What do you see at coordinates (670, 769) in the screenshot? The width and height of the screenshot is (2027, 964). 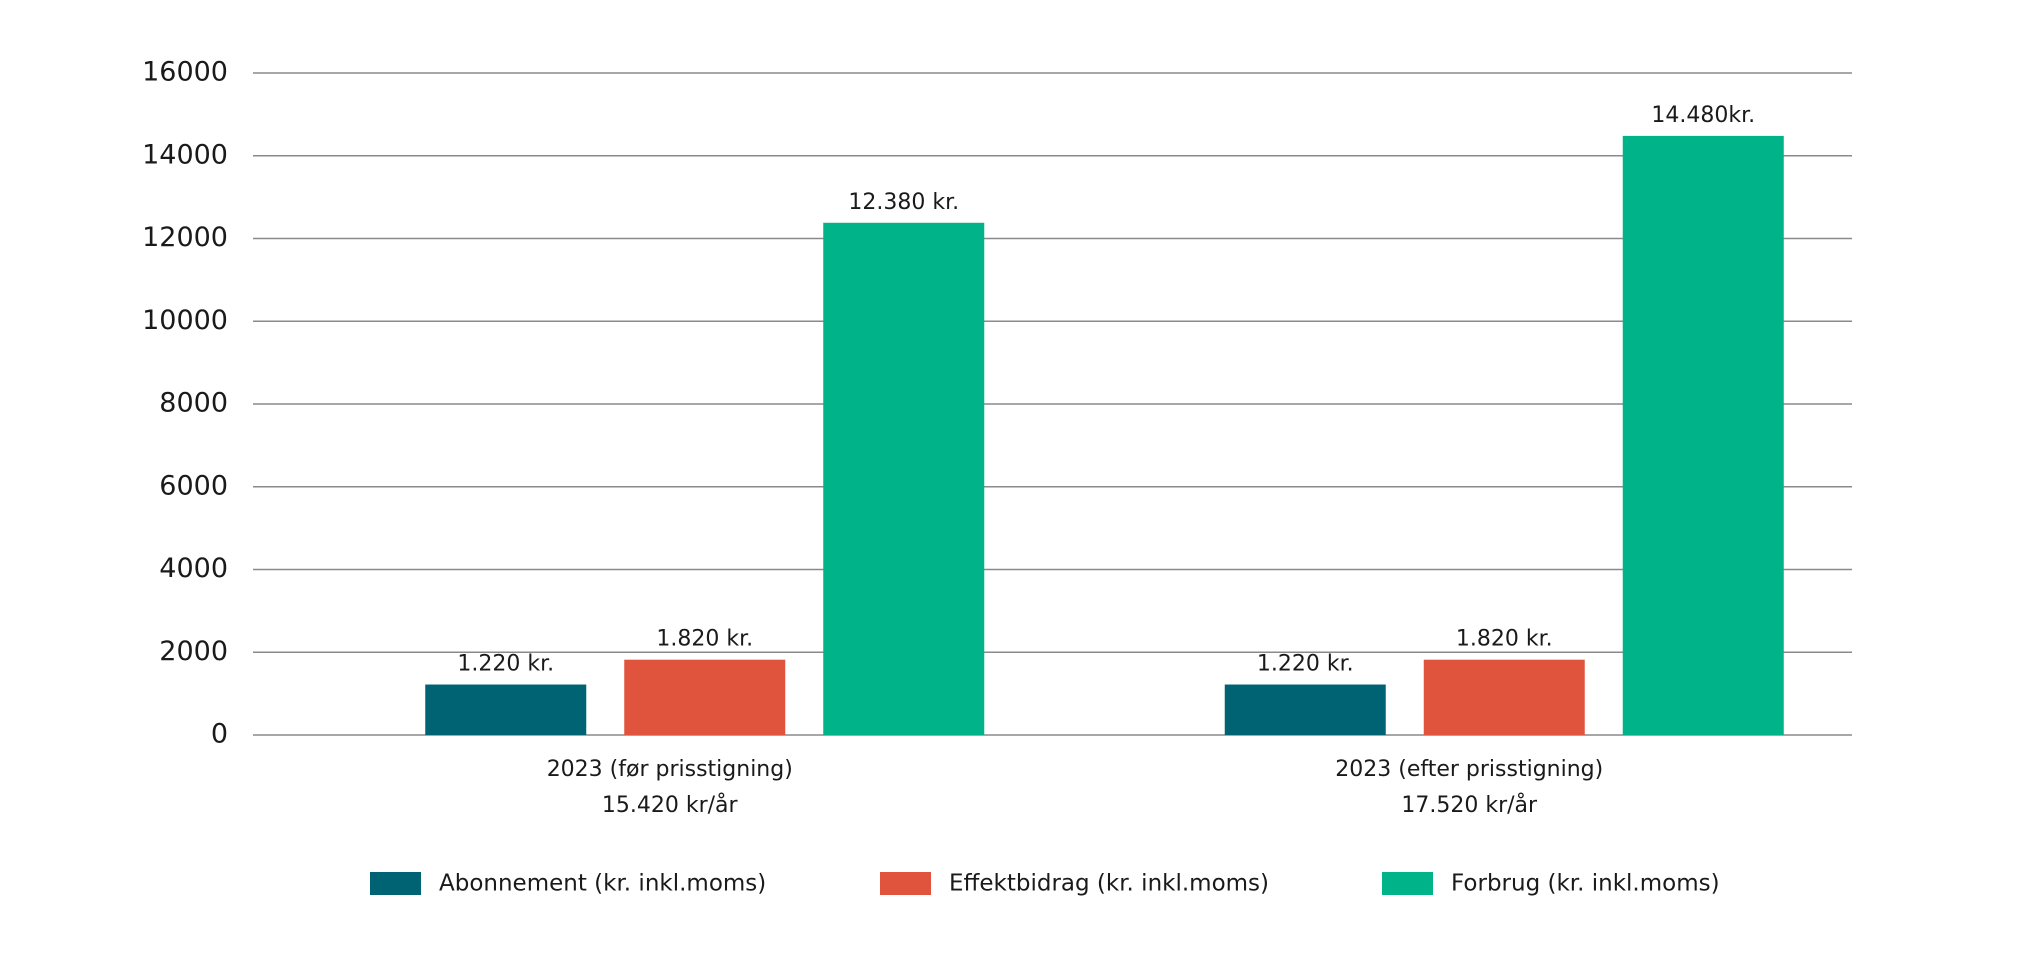 I see `x-tick-label: 2023 (før prisstigning)` at bounding box center [670, 769].